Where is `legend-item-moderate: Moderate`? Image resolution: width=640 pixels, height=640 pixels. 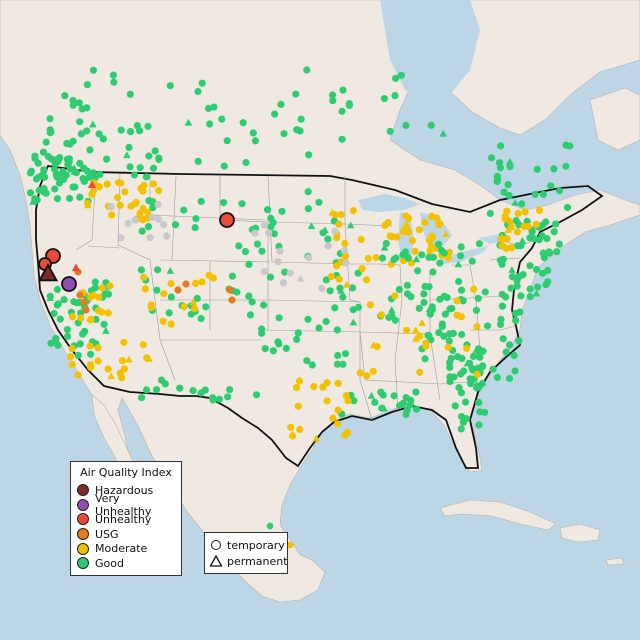 legend-item-moderate: Moderate is located at coordinates (126, 548).